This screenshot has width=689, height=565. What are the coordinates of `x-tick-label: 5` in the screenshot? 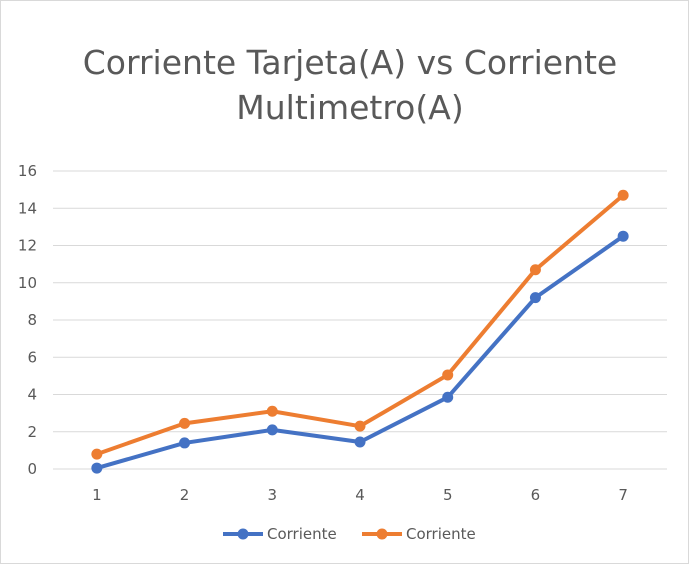 It's located at (448, 495).